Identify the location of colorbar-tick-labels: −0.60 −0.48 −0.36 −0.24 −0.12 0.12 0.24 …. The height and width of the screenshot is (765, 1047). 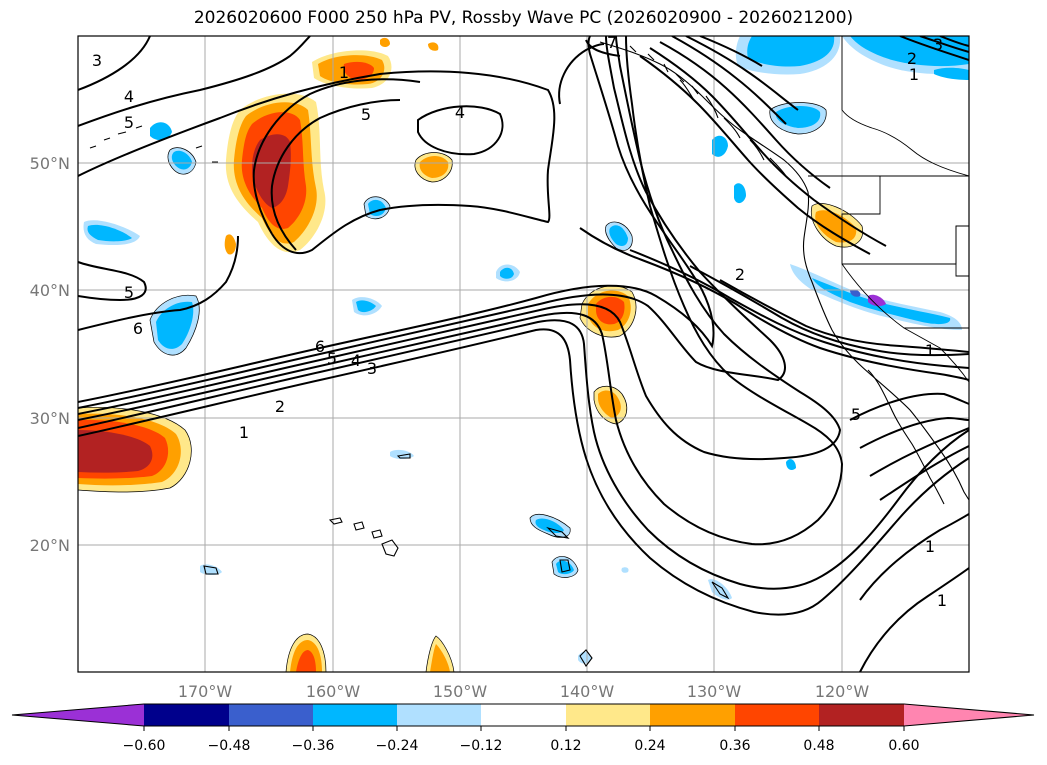
(521, 746).